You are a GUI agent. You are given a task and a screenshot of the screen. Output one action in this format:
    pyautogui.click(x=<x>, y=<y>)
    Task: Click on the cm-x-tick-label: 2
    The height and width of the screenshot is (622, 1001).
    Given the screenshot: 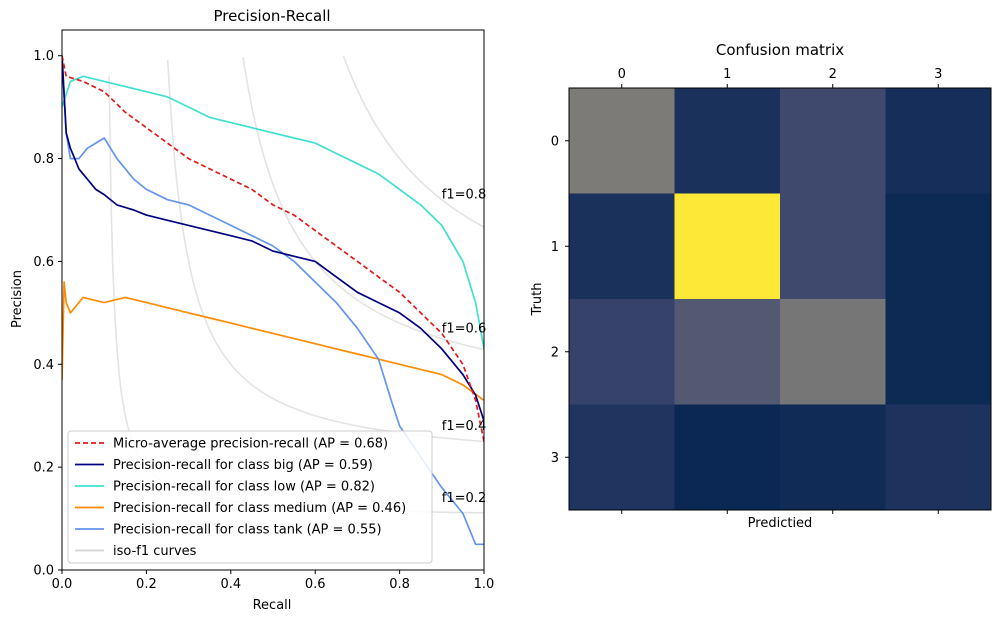 What is the action you would take?
    pyautogui.click(x=833, y=74)
    